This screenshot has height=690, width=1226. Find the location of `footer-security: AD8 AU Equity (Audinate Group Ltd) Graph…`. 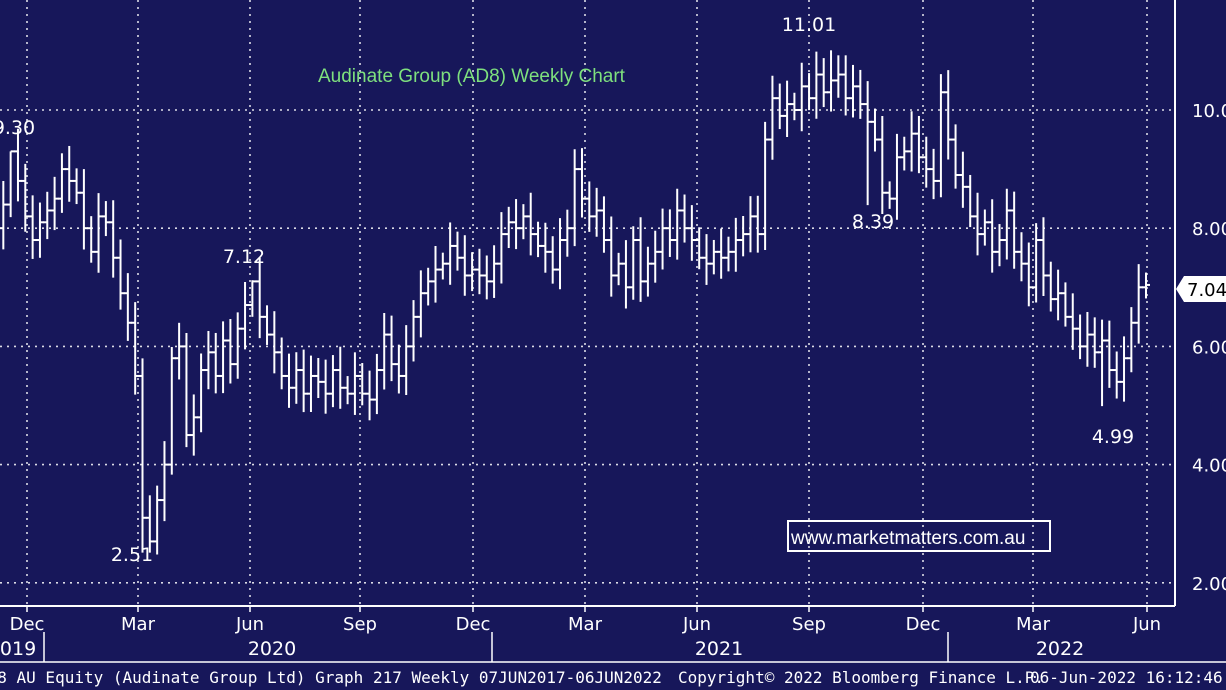

footer-security: AD8 AU Equity (Audinate Group Ltd) Graph… is located at coordinates (331, 677).